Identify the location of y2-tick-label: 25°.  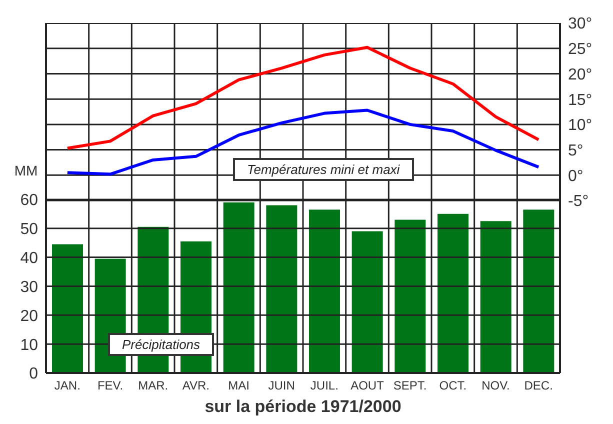
(580, 49).